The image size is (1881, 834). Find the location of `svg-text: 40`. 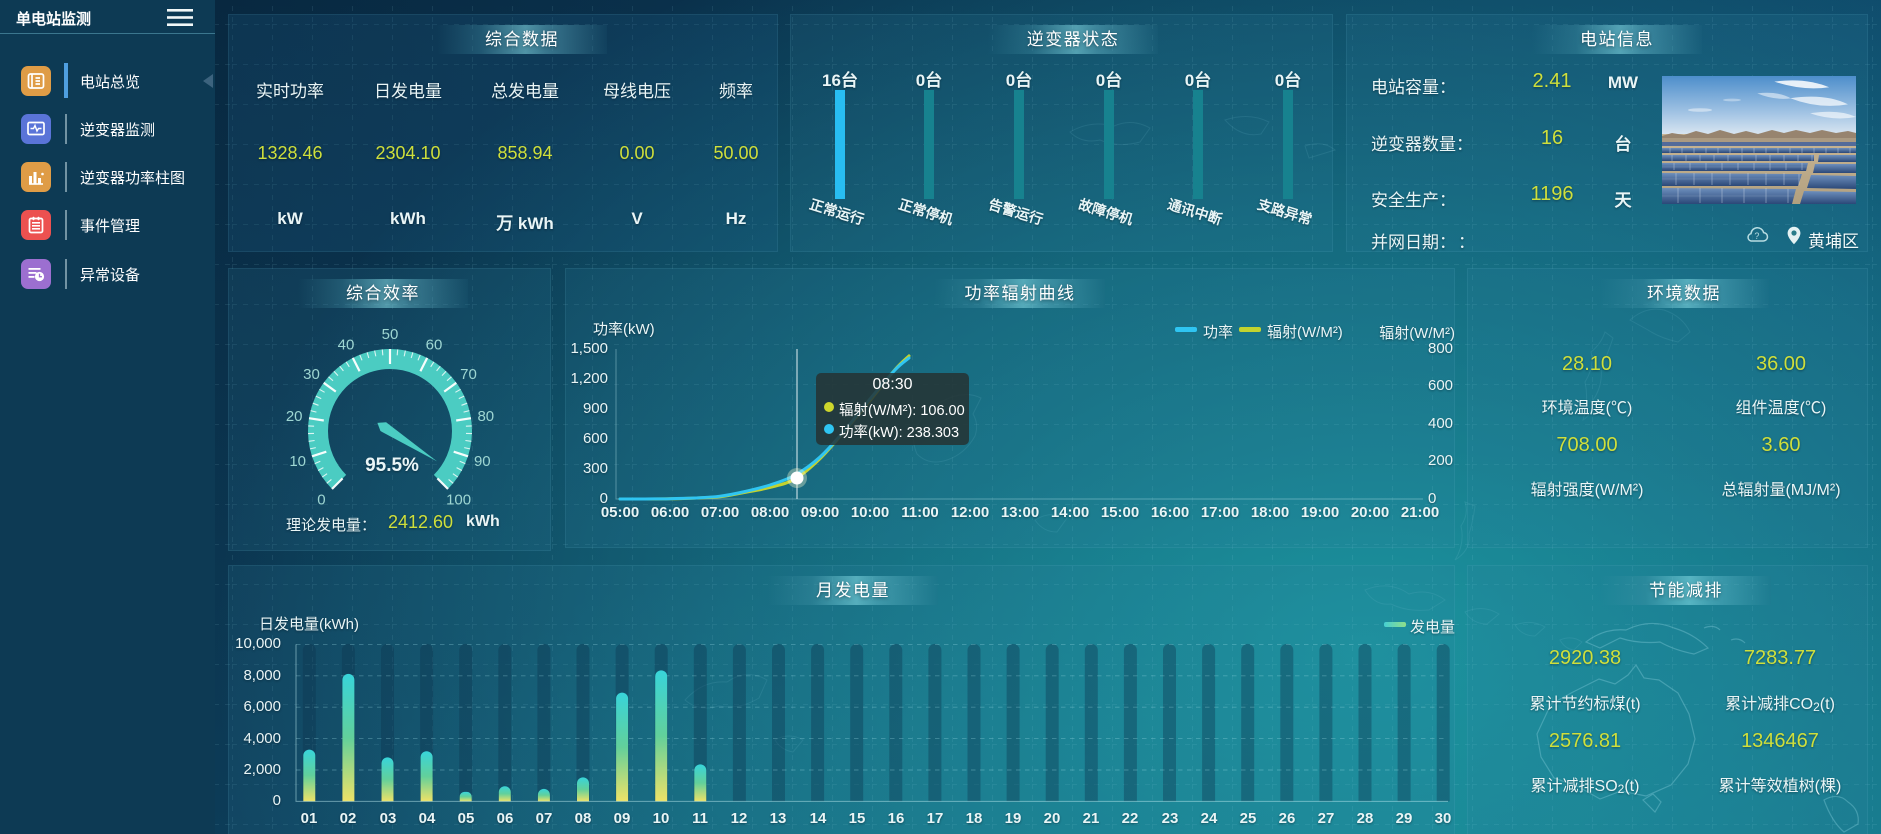

svg-text: 40 is located at coordinates (346, 345).